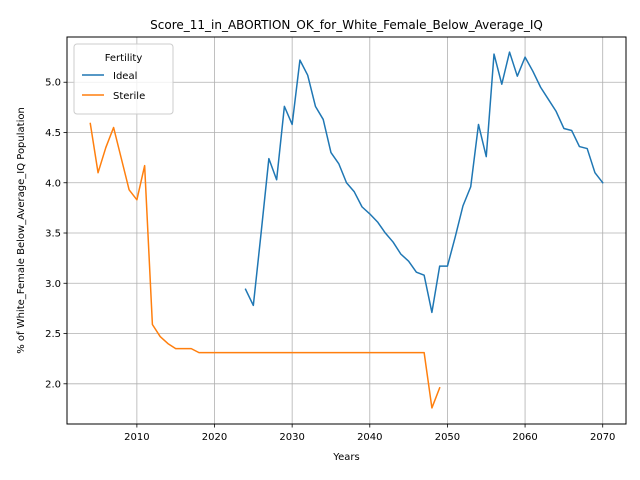 This screenshot has height=480, width=640. I want to click on x-tick-label: 2040, so click(369, 437).